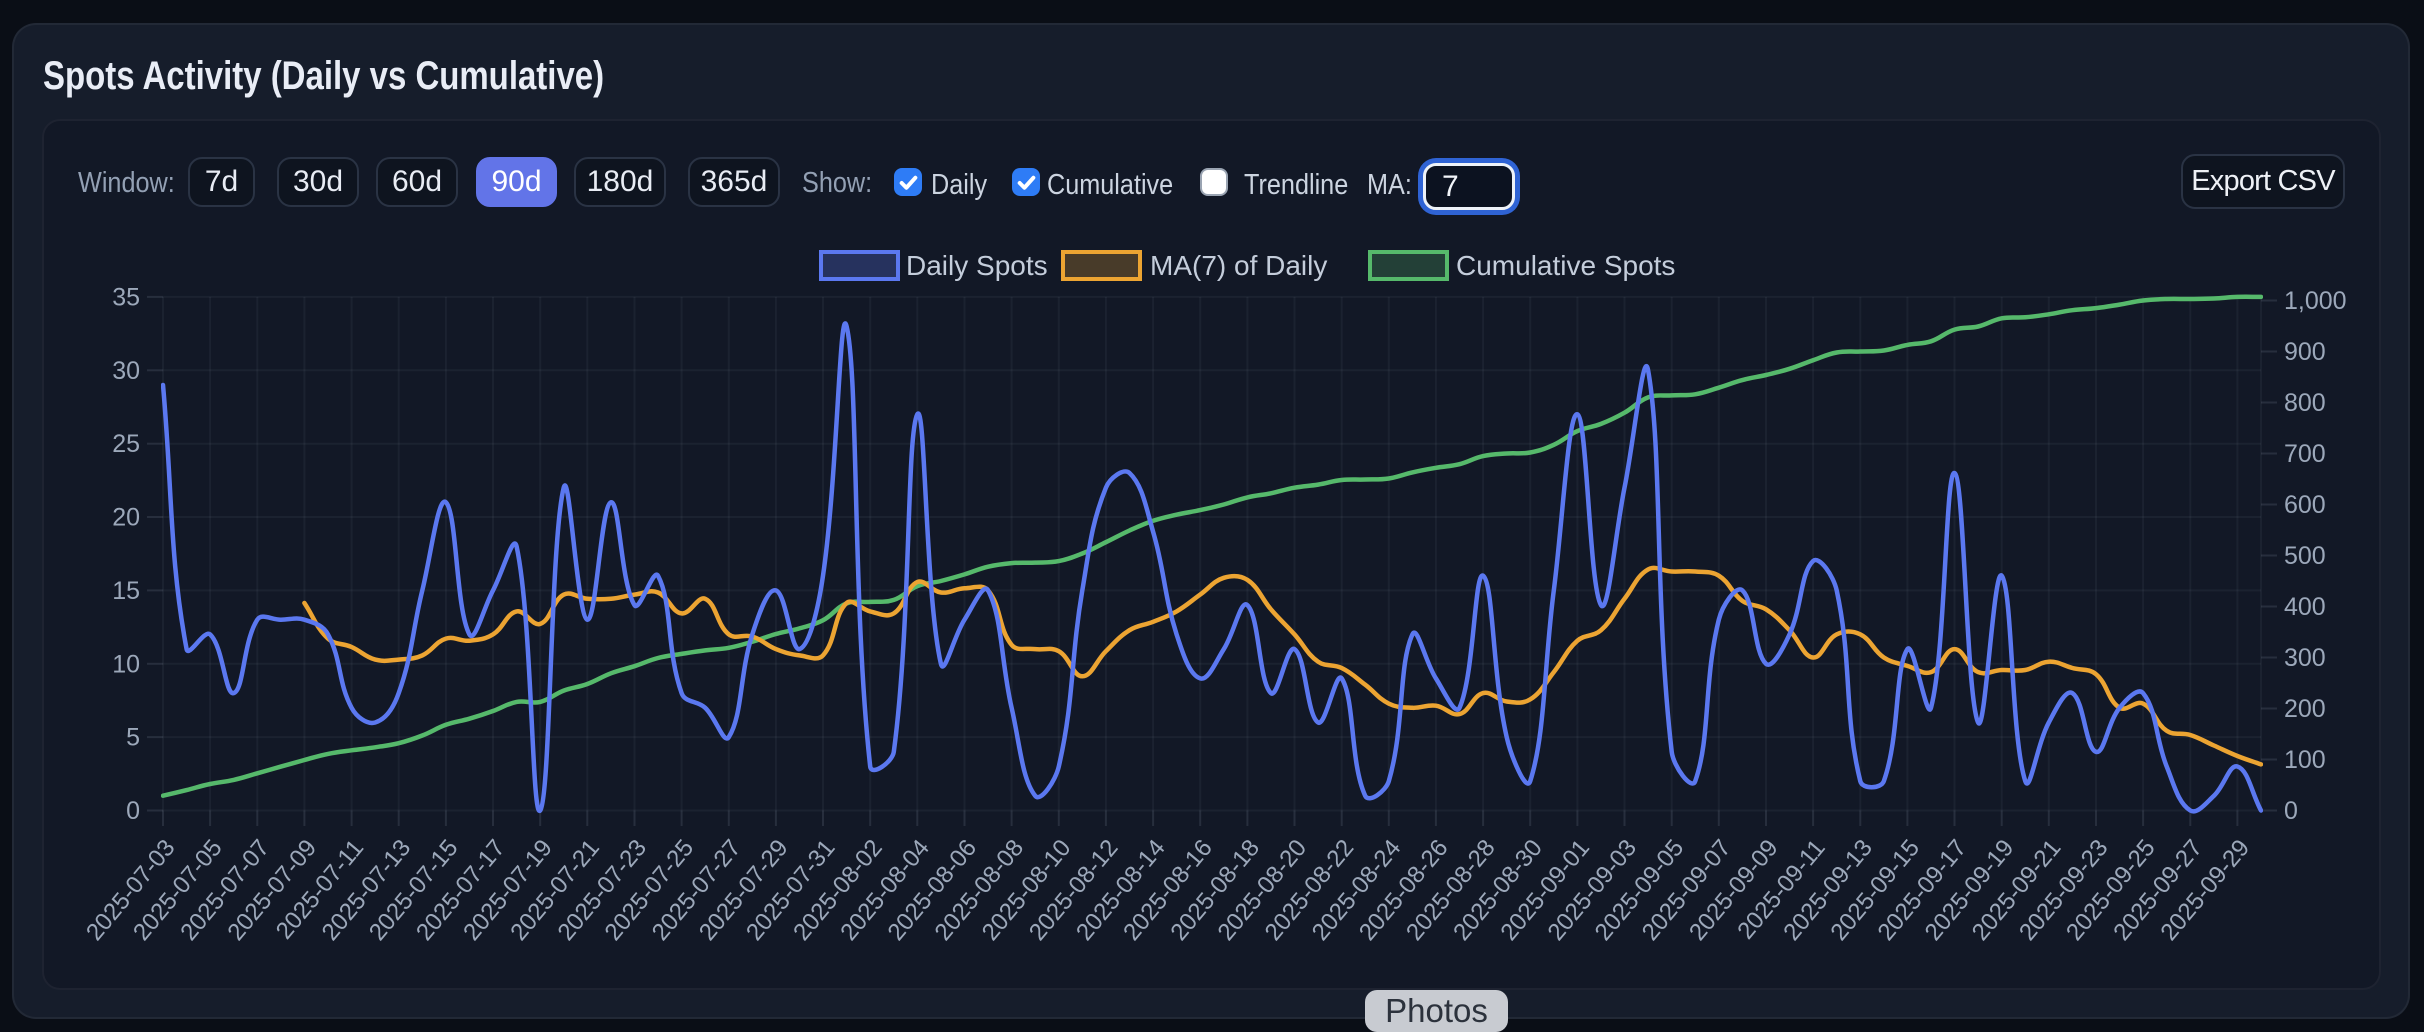  I want to click on svg-text: 30, so click(126, 371).